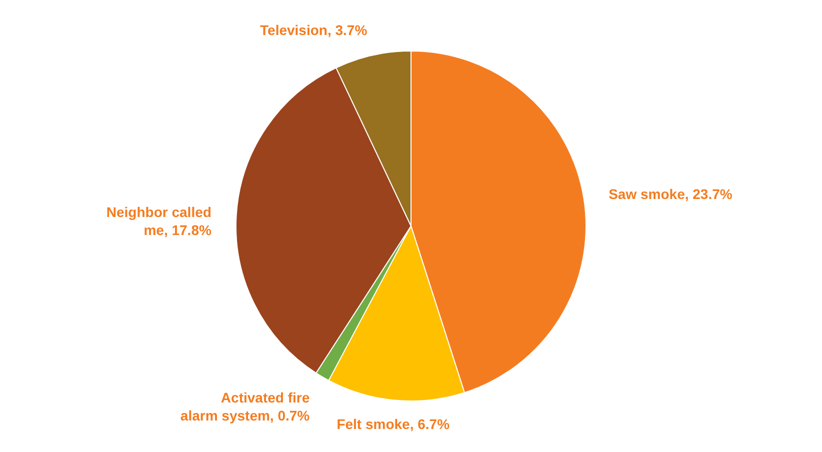  What do you see at coordinates (159, 221) in the screenshot?
I see `slice-label: Neighbor called me, 17.8%` at bounding box center [159, 221].